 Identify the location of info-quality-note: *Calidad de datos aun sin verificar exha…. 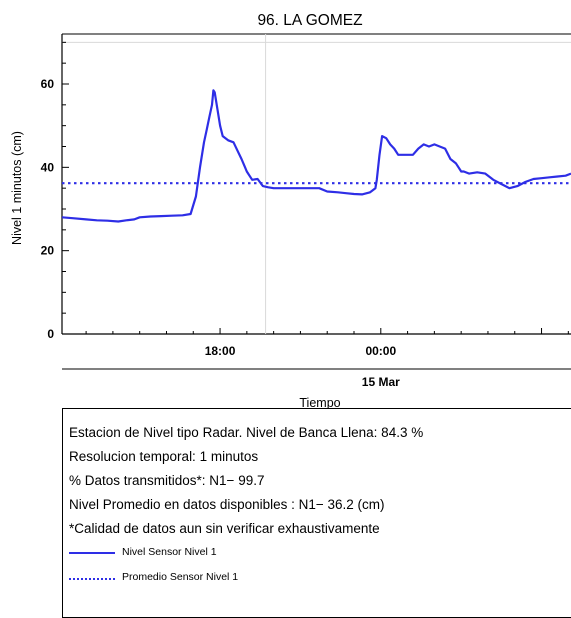
(224, 528).